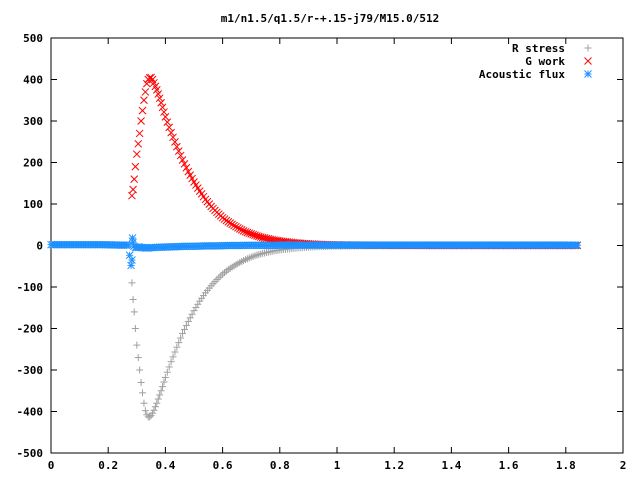 The width and height of the screenshot is (640, 480). I want to click on y-tick-label: 500, so click(33, 38).